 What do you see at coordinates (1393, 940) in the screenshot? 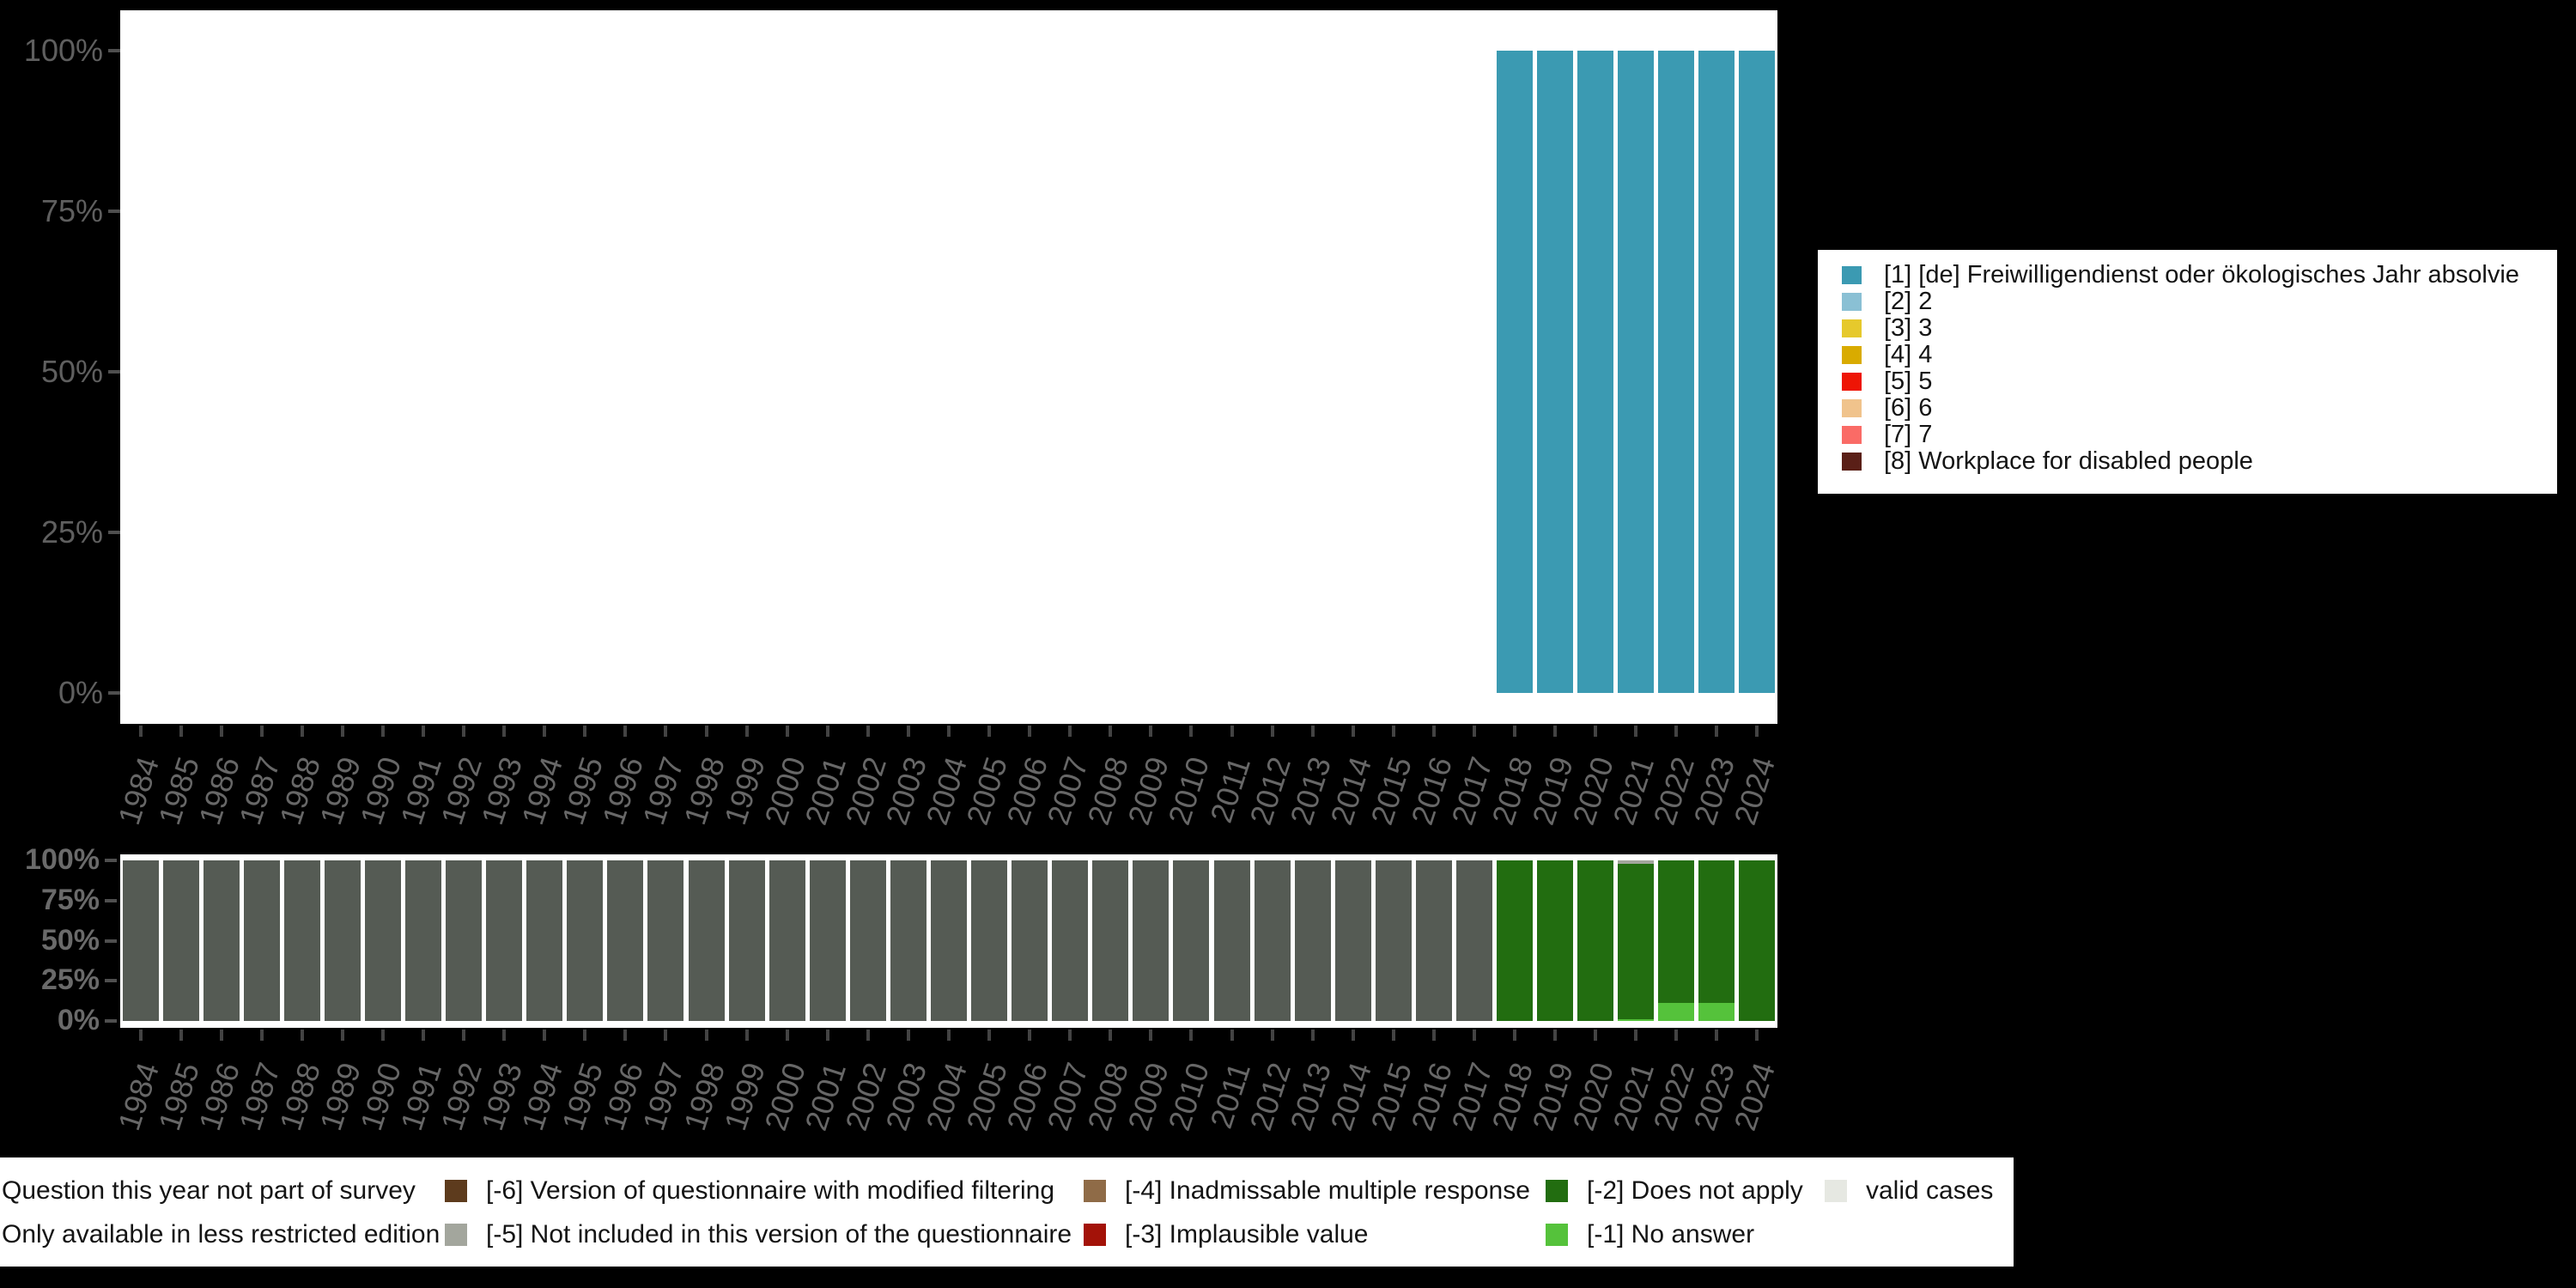
I see `bar-2015` at bounding box center [1393, 940].